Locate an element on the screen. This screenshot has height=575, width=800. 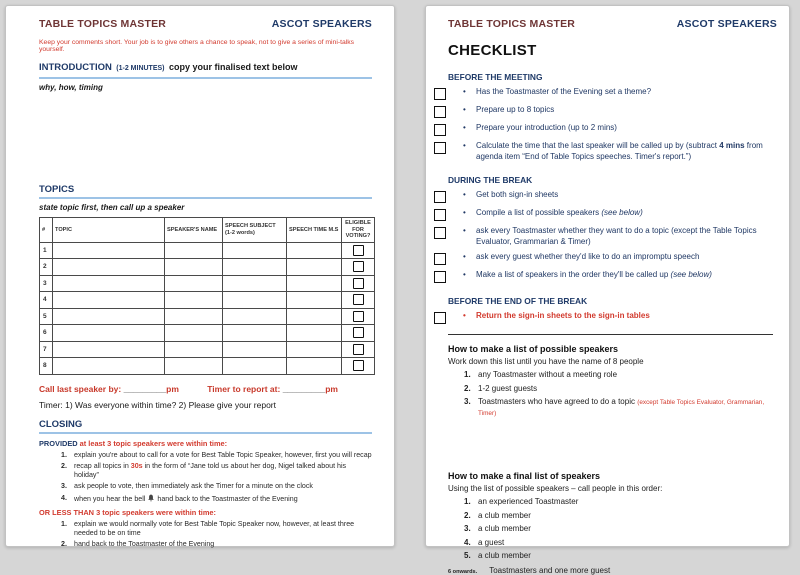
closing-heading: CLOSING is located at coordinates (205, 426).